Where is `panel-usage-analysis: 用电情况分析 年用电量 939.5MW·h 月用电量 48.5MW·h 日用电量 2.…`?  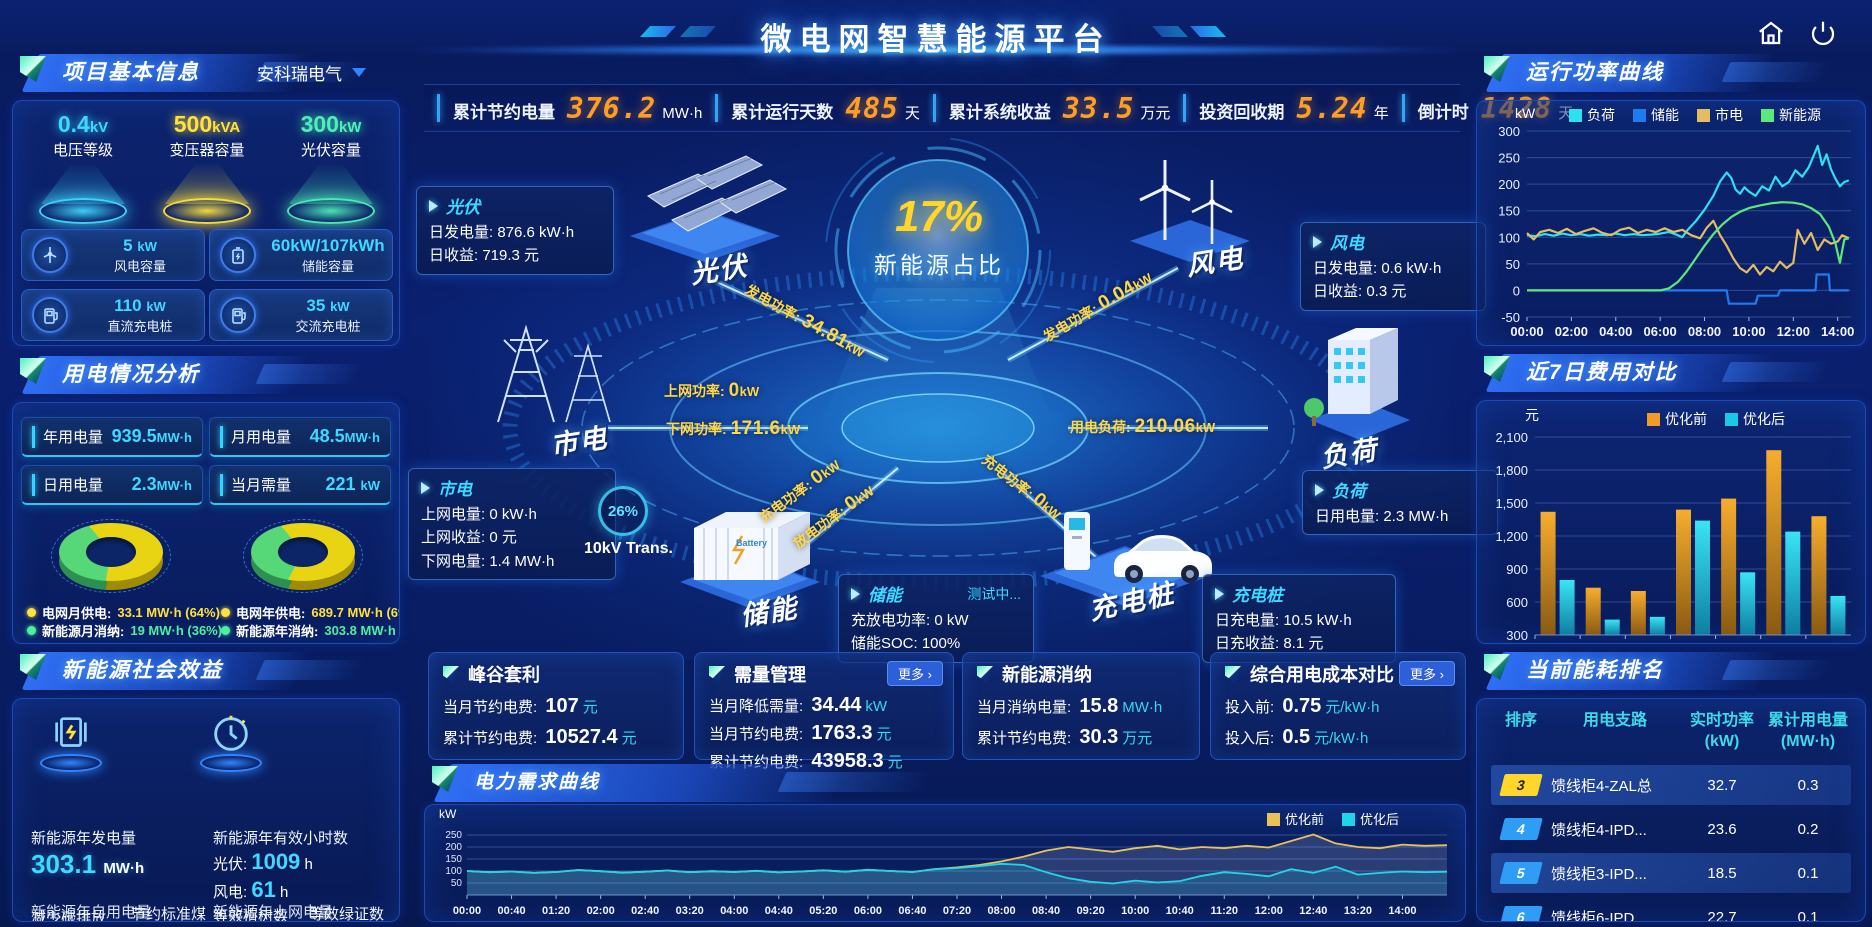
panel-usage-analysis: 用电情况分析 年用电量 939.5MW·h 月用电量 48.5MW·h 日用电量 2.… is located at coordinates (206, 500).